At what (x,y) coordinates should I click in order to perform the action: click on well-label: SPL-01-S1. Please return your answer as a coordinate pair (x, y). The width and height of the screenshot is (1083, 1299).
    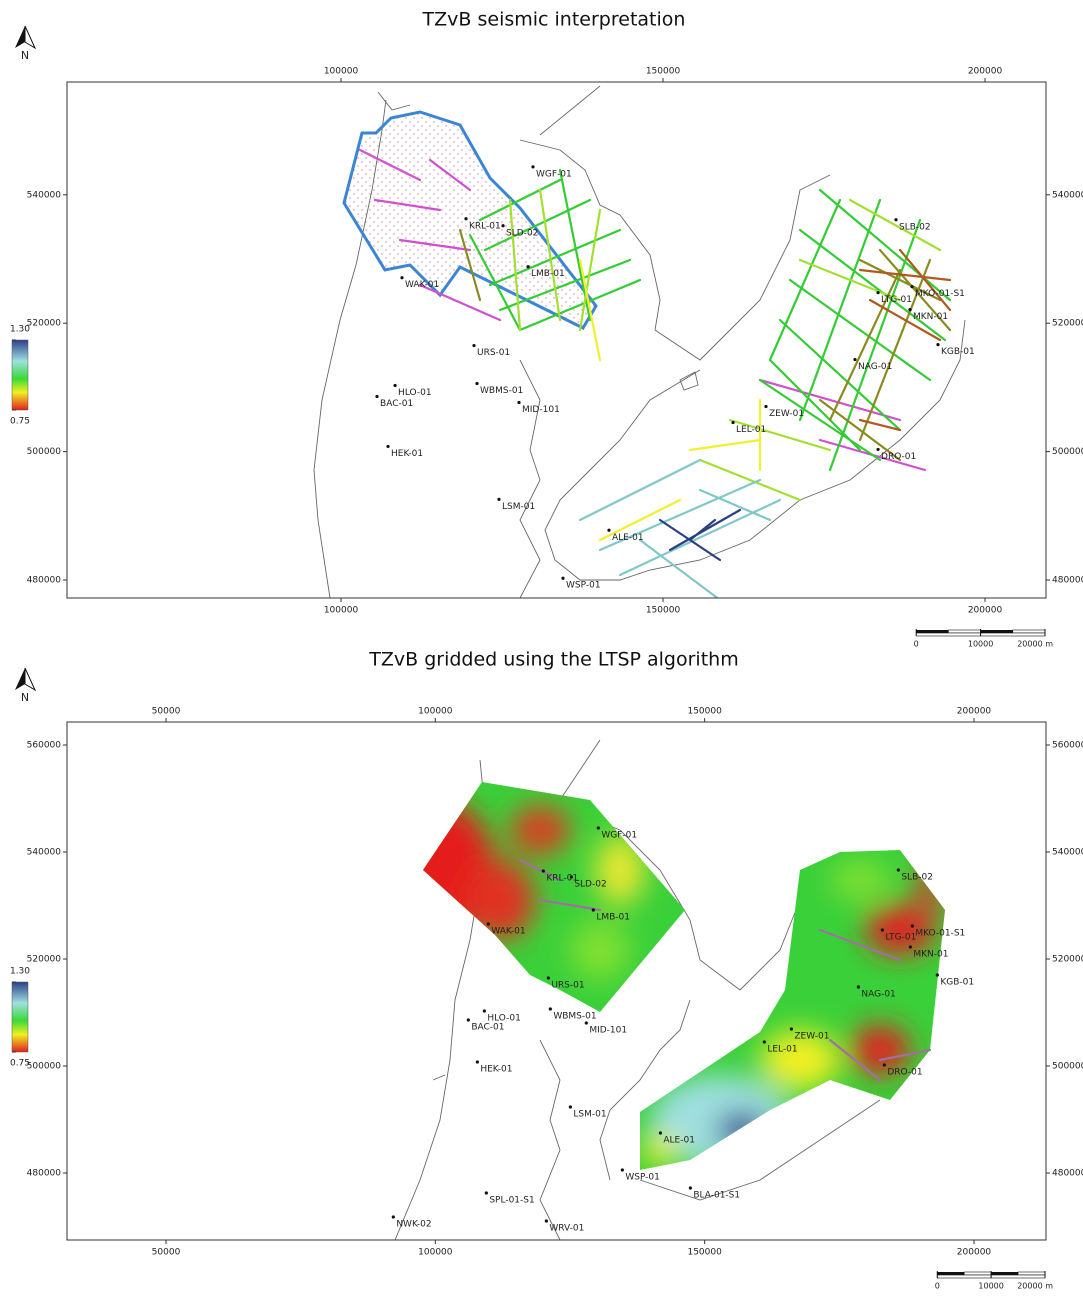
    Looking at the image, I should click on (511, 1201).